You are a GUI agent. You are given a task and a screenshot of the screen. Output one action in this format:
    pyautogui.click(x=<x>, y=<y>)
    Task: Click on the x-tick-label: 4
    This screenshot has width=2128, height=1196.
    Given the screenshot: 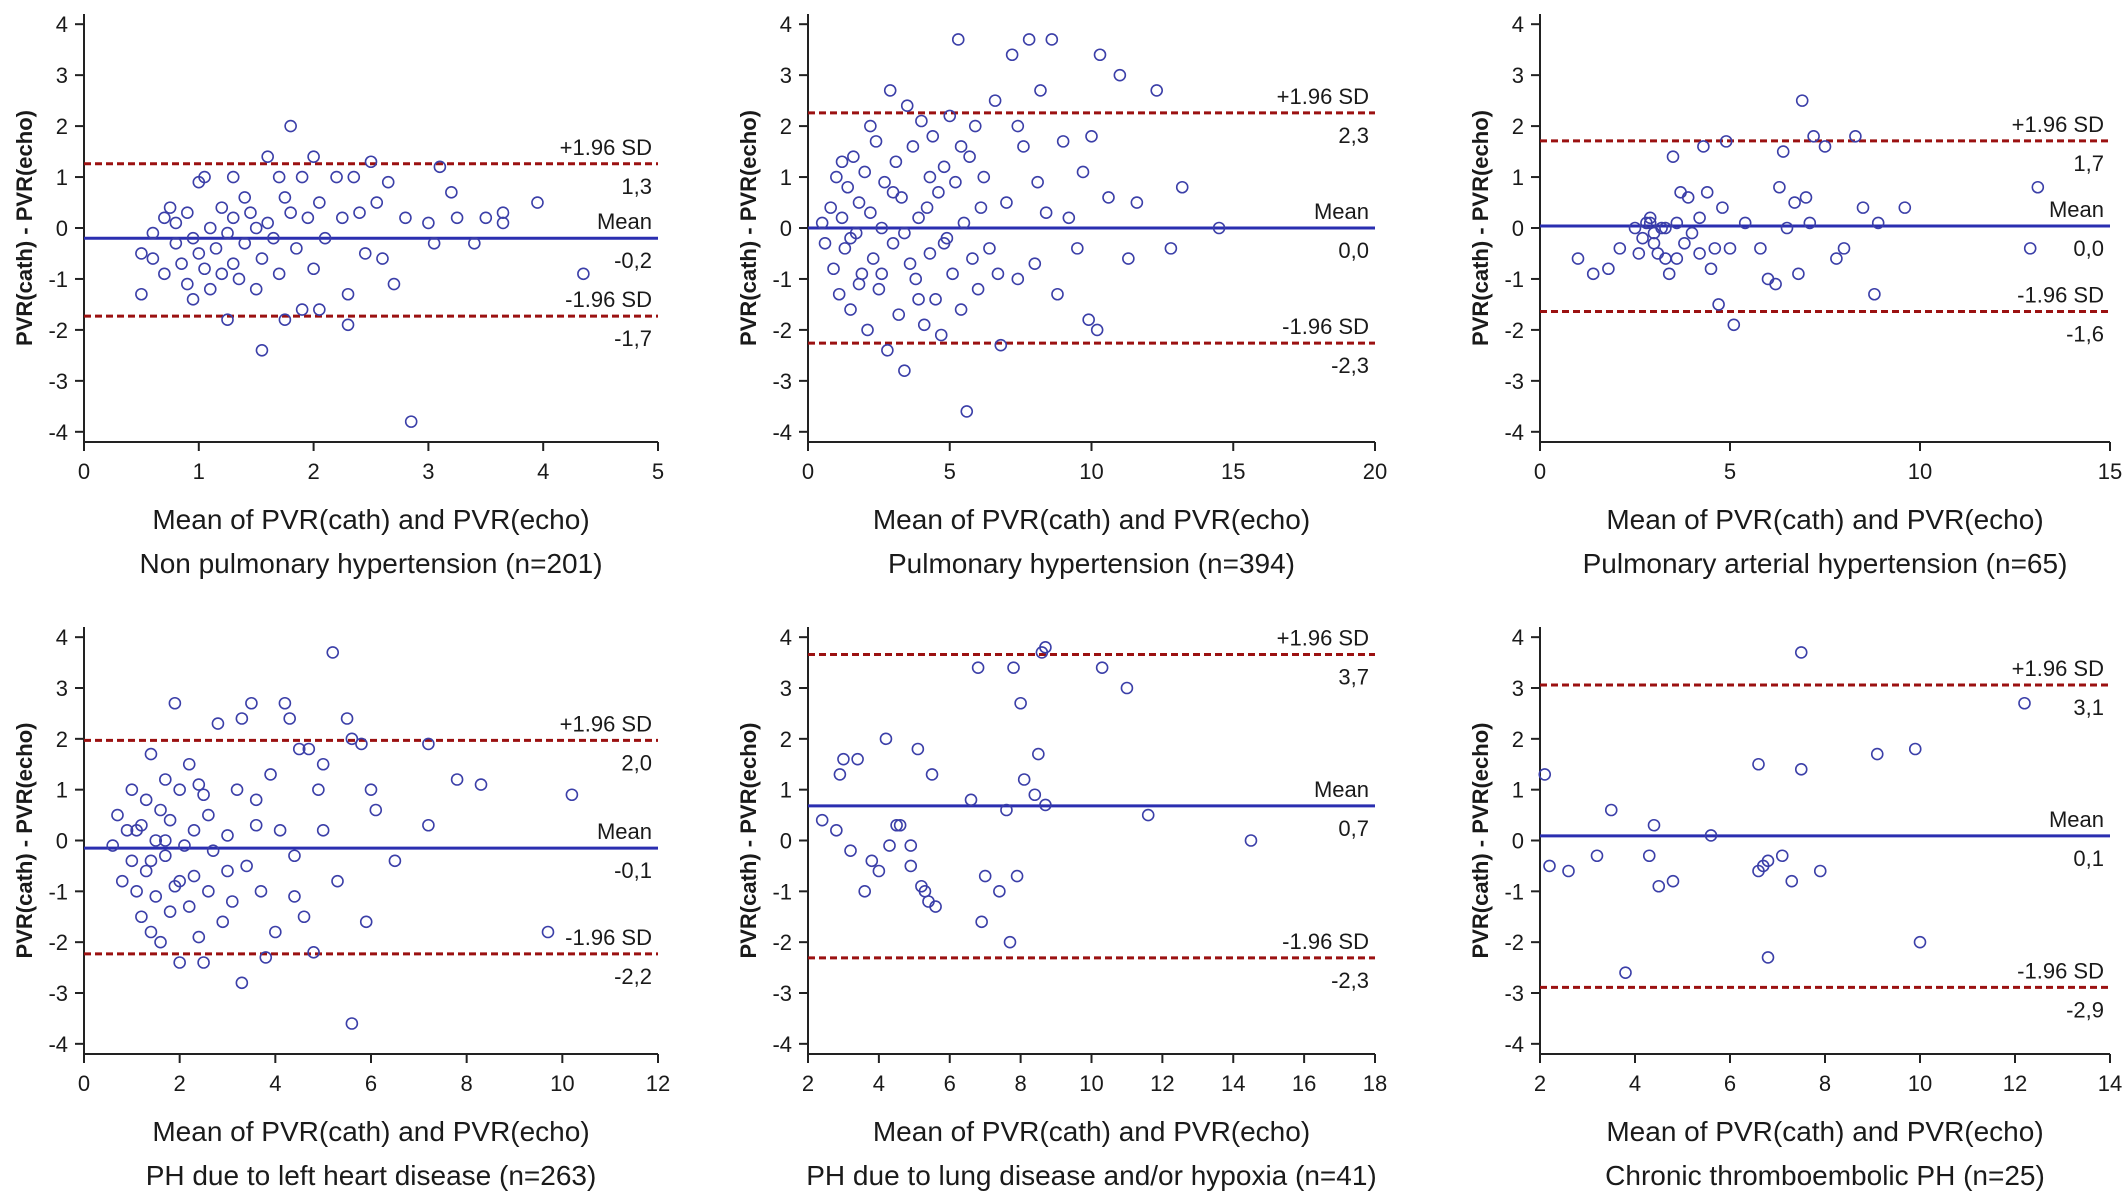 What is the action you would take?
    pyautogui.click(x=879, y=1083)
    